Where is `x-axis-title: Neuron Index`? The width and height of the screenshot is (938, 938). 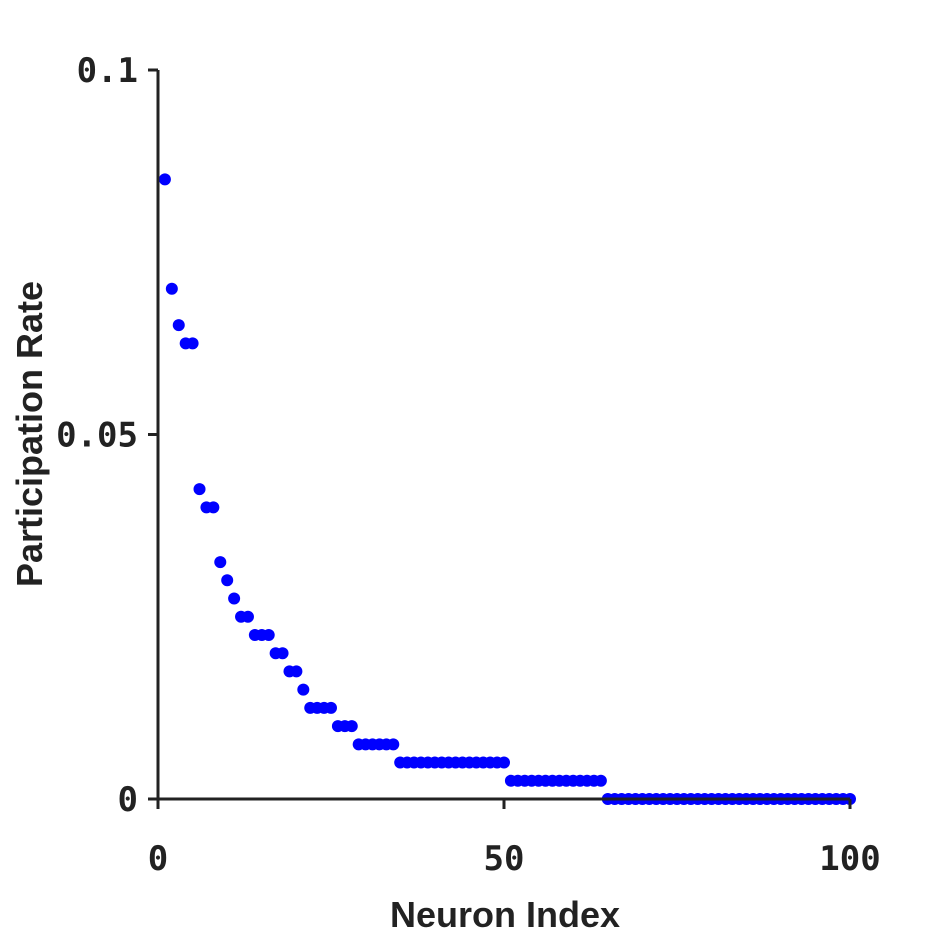
x-axis-title: Neuron Index is located at coordinates (505, 914).